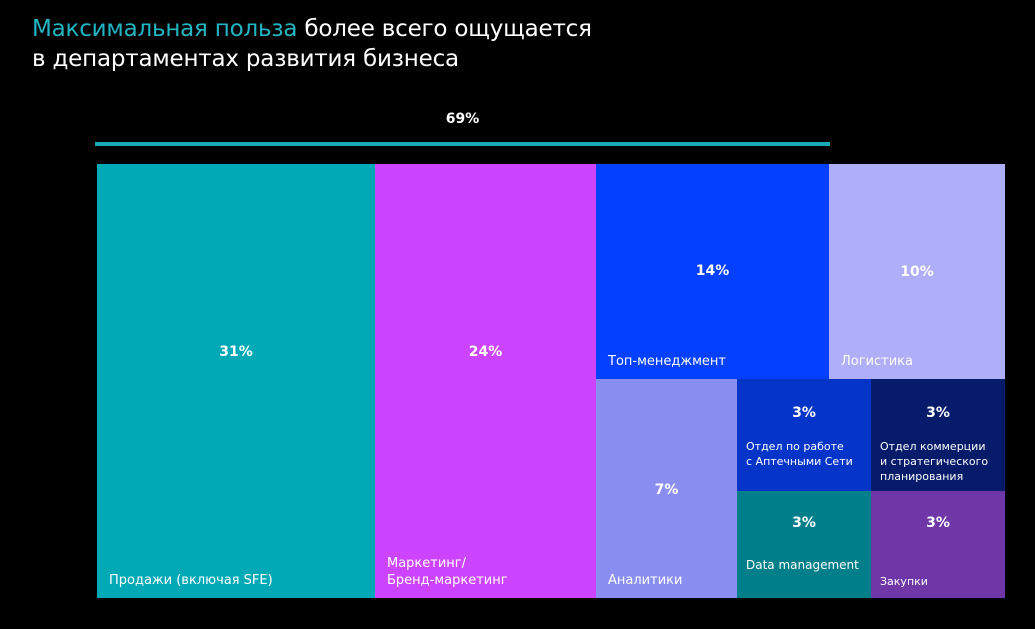 The width and height of the screenshot is (1035, 629). What do you see at coordinates (462, 119) in the screenshot?
I see `bracket-total-label: 69%` at bounding box center [462, 119].